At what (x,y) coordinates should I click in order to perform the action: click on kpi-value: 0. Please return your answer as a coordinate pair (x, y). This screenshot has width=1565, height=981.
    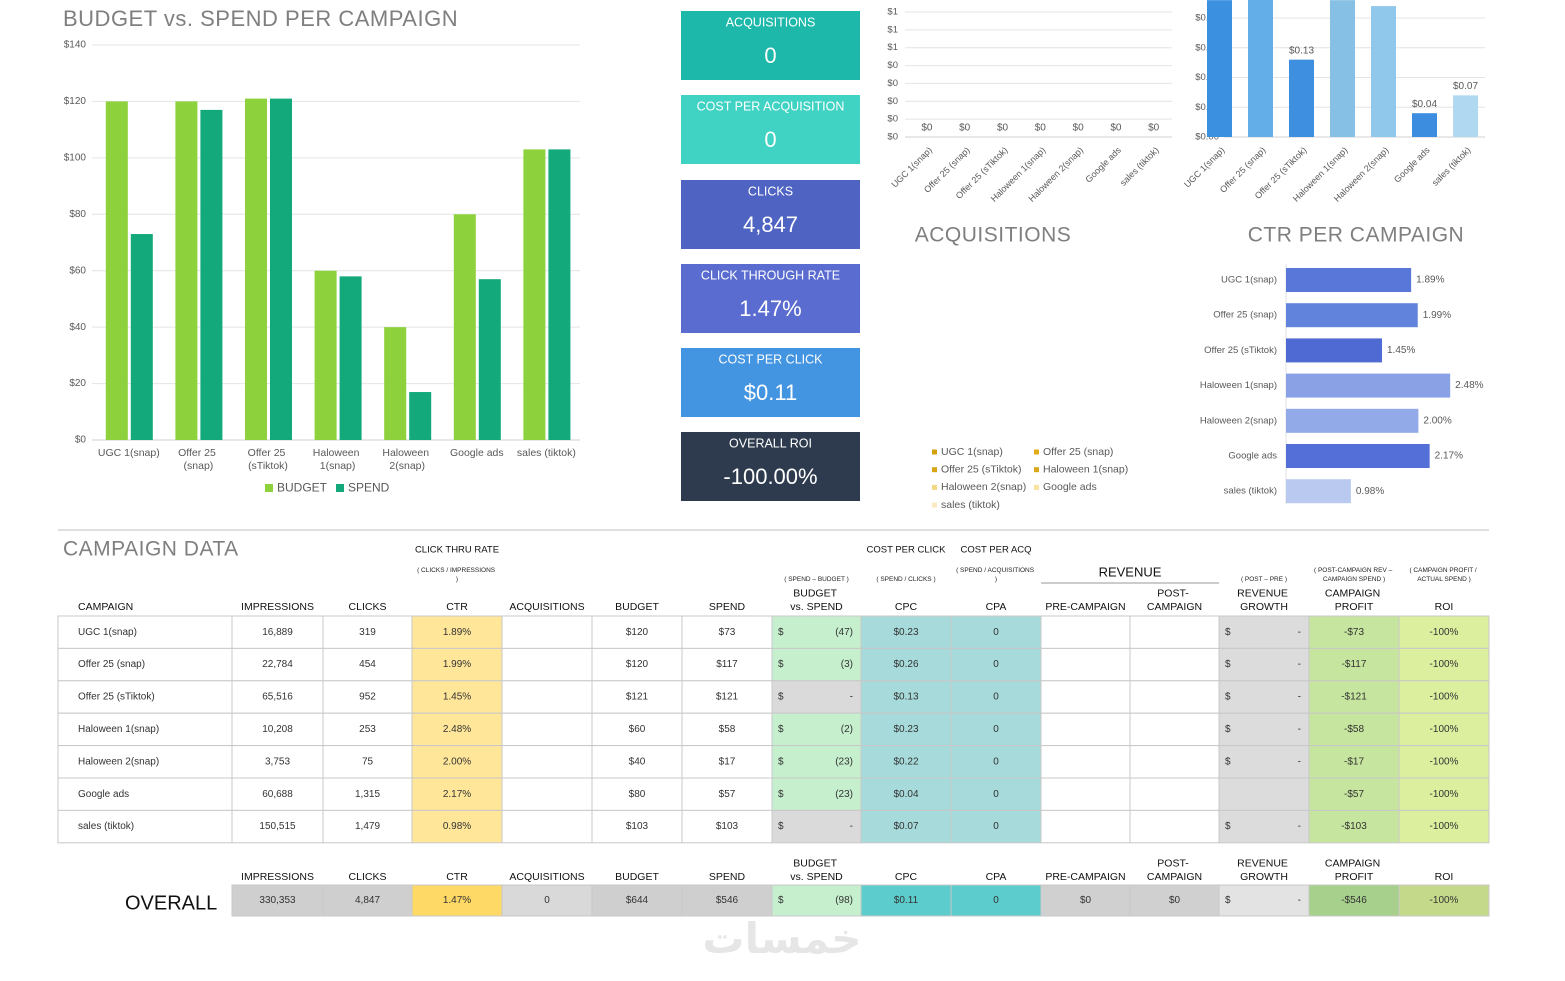
    Looking at the image, I should click on (770, 55).